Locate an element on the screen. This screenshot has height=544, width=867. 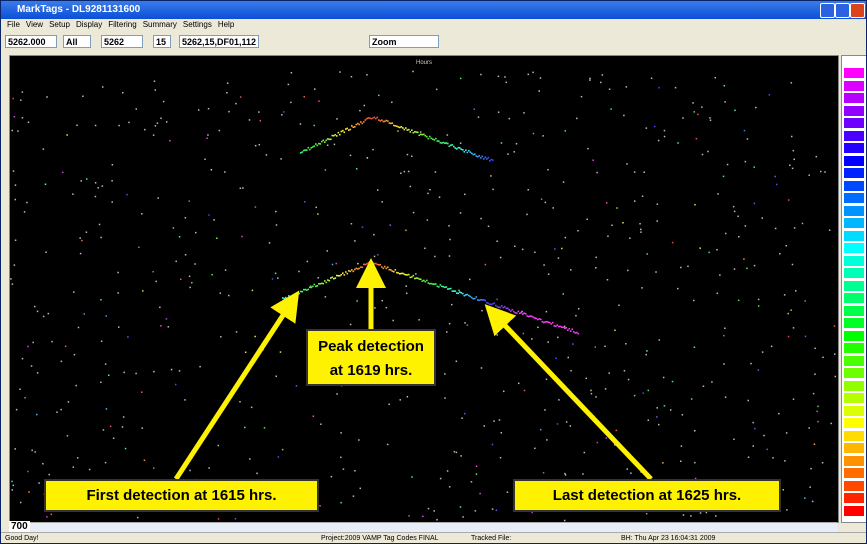
menu-item: Filtering is located at coordinates (122, 24).